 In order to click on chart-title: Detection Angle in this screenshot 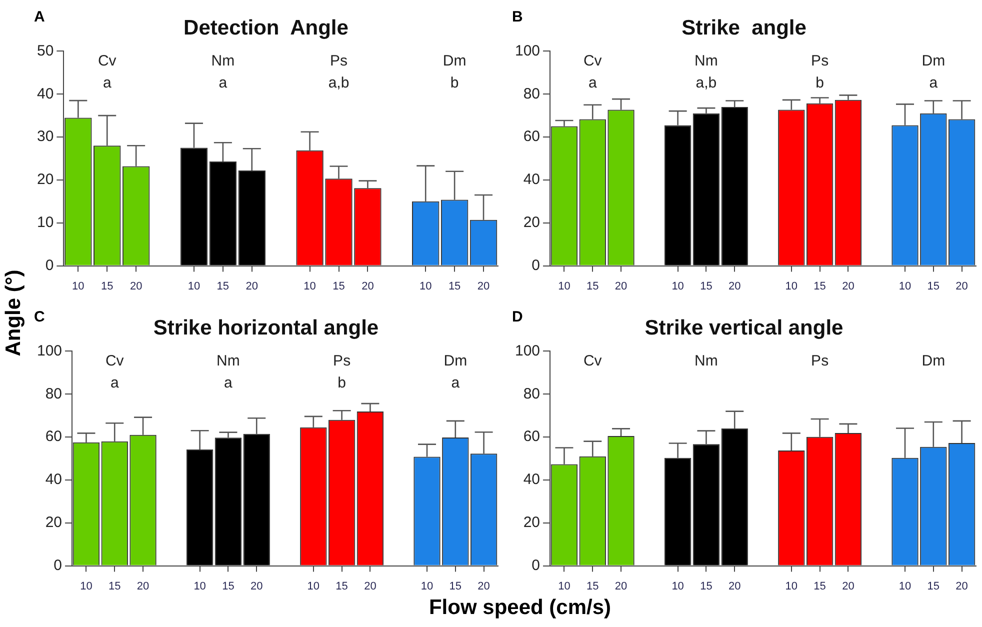, I will do `click(266, 28)`.